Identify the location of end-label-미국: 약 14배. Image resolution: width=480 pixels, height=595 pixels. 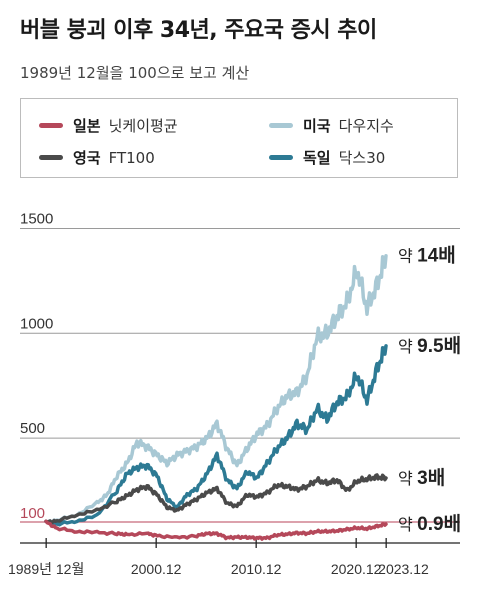
(427, 256).